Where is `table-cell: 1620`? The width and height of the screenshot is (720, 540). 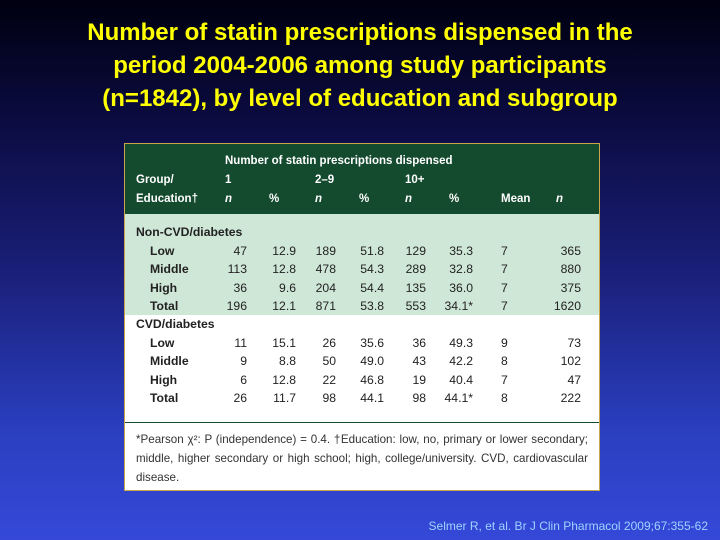
table-cell: 1620 is located at coordinates (567, 306).